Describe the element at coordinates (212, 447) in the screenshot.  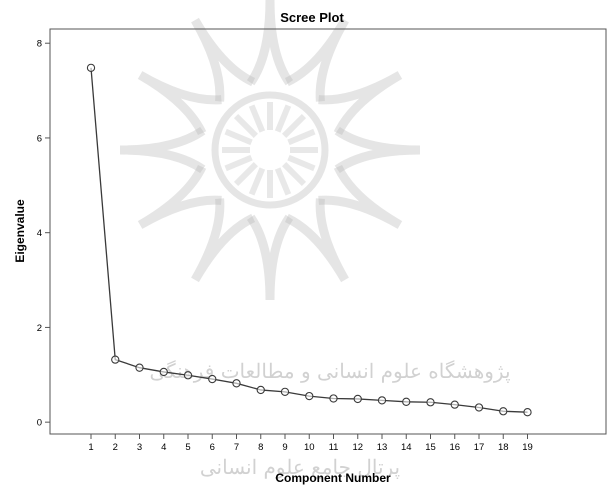
I see `x-tick-label: 6` at that location.